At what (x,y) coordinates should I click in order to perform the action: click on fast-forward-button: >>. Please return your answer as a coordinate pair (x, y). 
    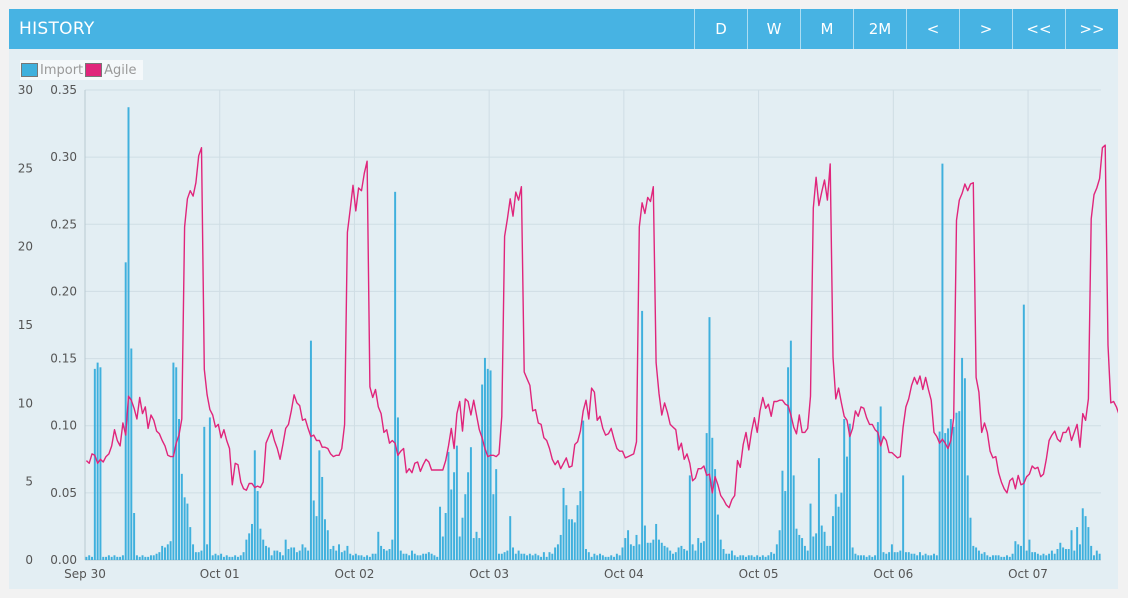
    Looking at the image, I should click on (1091, 29).